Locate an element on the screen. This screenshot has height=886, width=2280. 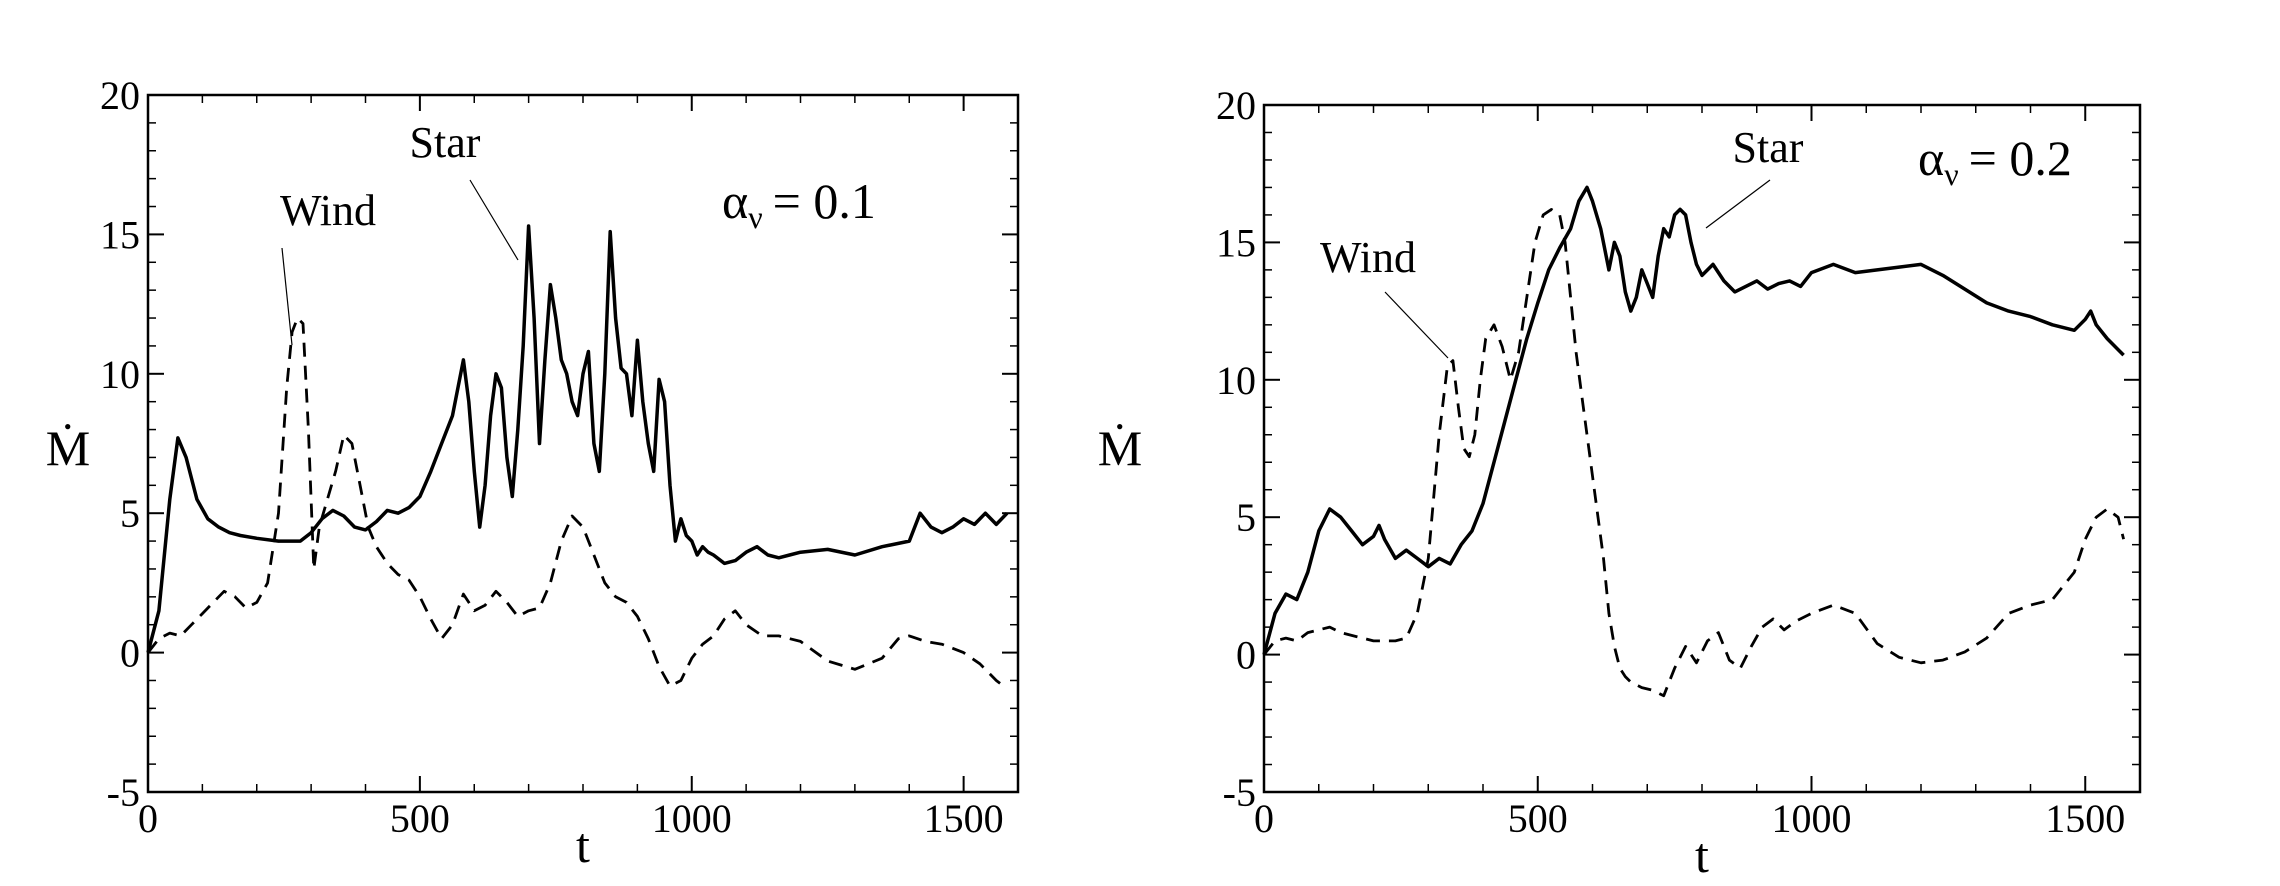
parameter-label: αν = 0.2 is located at coordinates (1995, 161).